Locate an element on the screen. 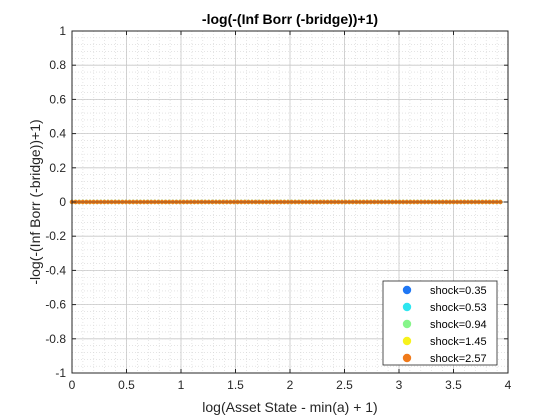 The height and width of the screenshot is (420, 560). legend-box is located at coordinates (440, 323).